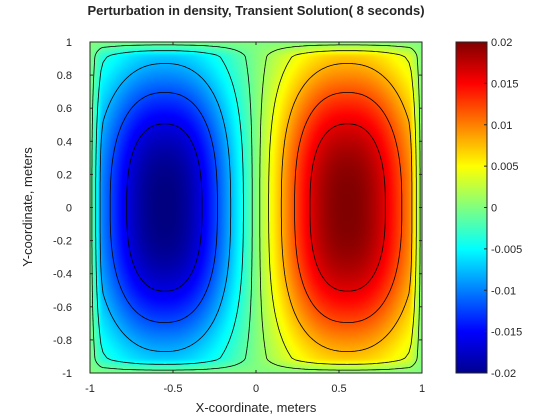  Describe the element at coordinates (69, 43) in the screenshot. I see `y-tick-label: 1` at that location.